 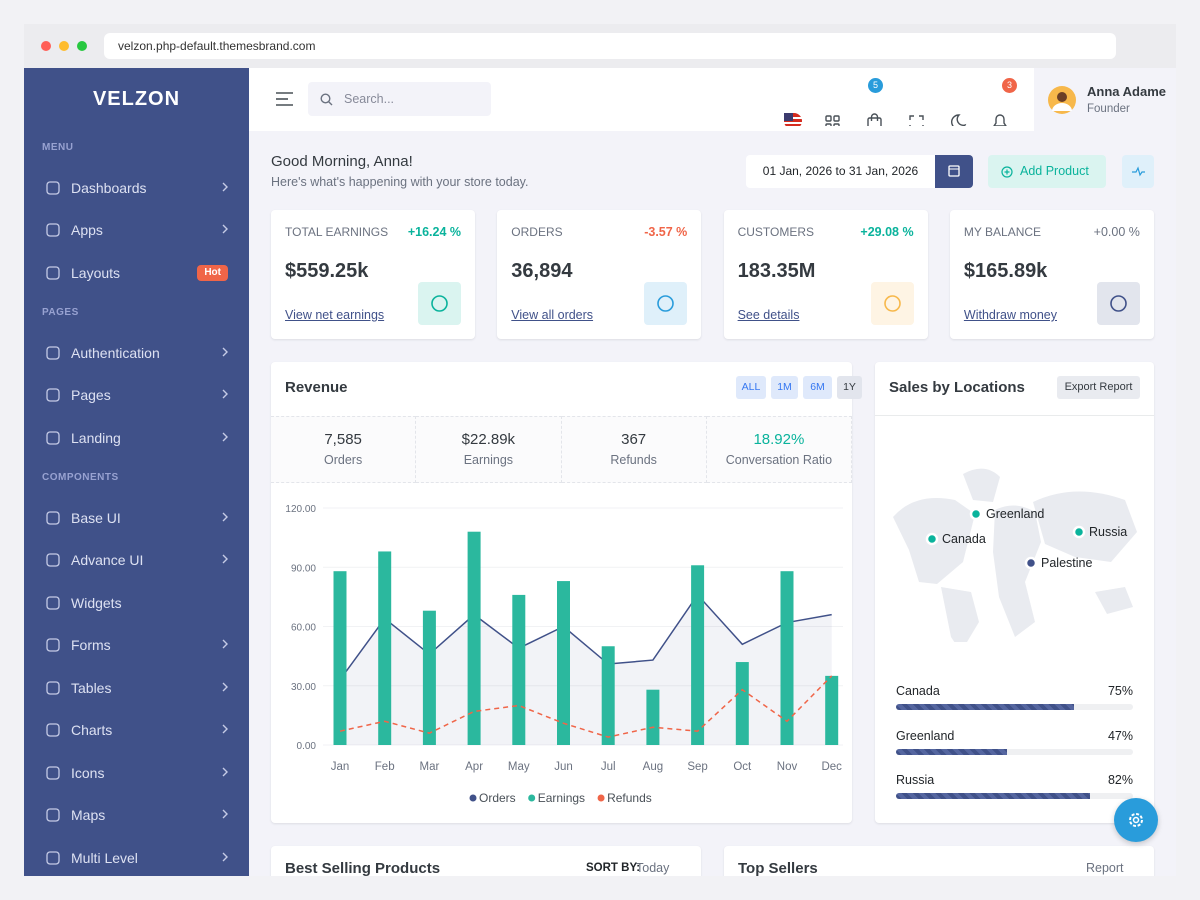 I want to click on menu-label: Icons, so click(x=88, y=772).